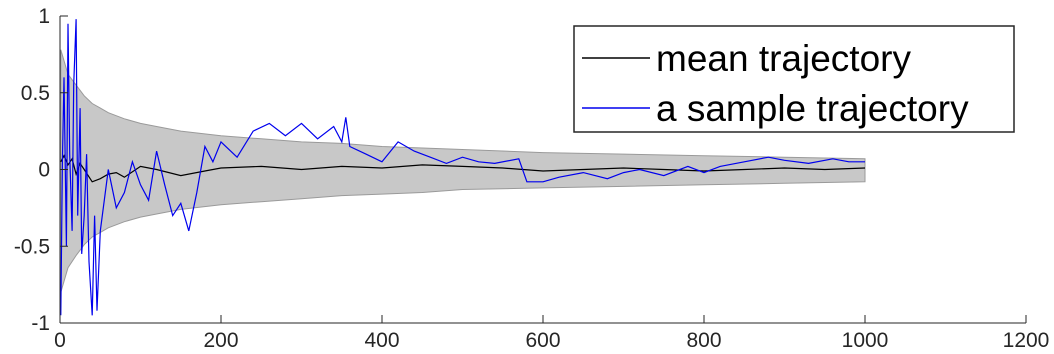 This screenshot has width=1054, height=354. Describe the element at coordinates (40, 323) in the screenshot. I see `y-tick-label: -1` at that location.